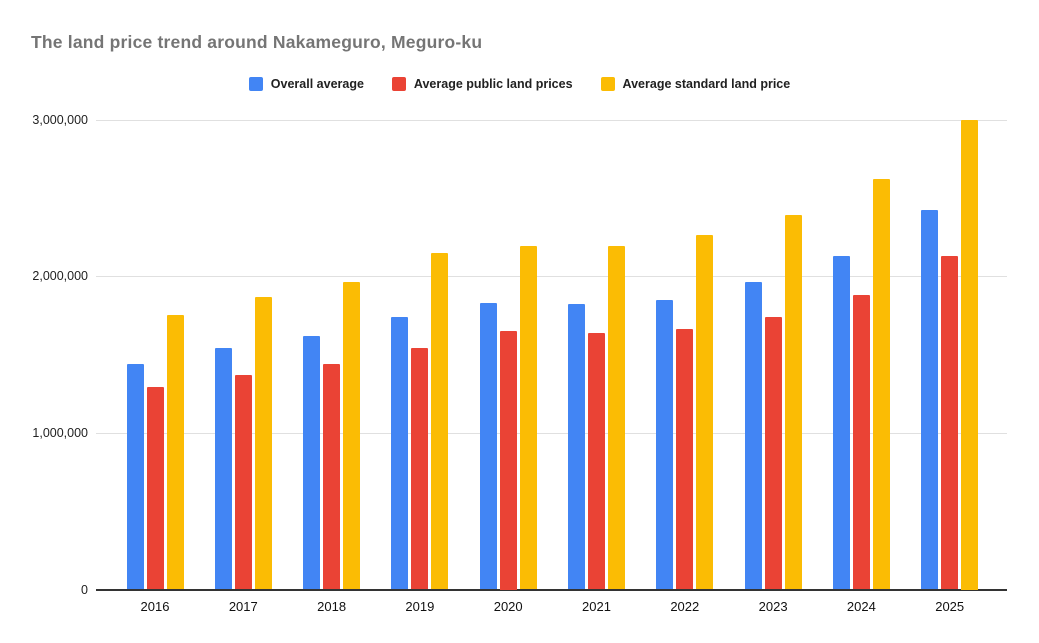 The height and width of the screenshot is (643, 1039). I want to click on bar-overall-average-2017, so click(223, 469).